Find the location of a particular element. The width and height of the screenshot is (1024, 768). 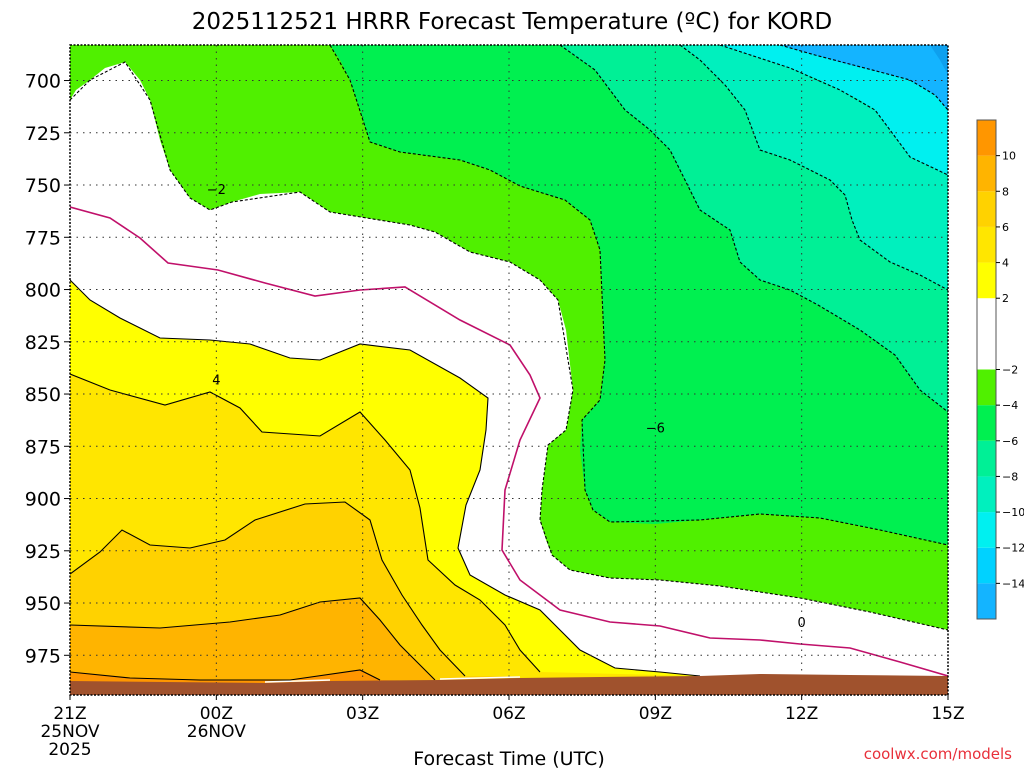

x-tick-label: 15Z is located at coordinates (947, 714).